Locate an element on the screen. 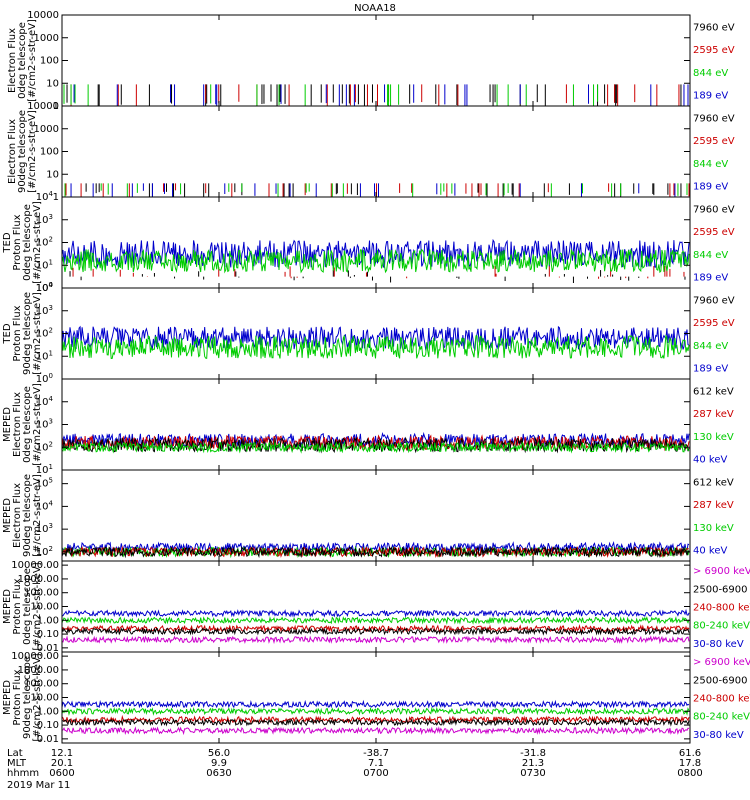 The height and width of the screenshot is (800, 750). panel-8-data is located at coordinates (376, 717).